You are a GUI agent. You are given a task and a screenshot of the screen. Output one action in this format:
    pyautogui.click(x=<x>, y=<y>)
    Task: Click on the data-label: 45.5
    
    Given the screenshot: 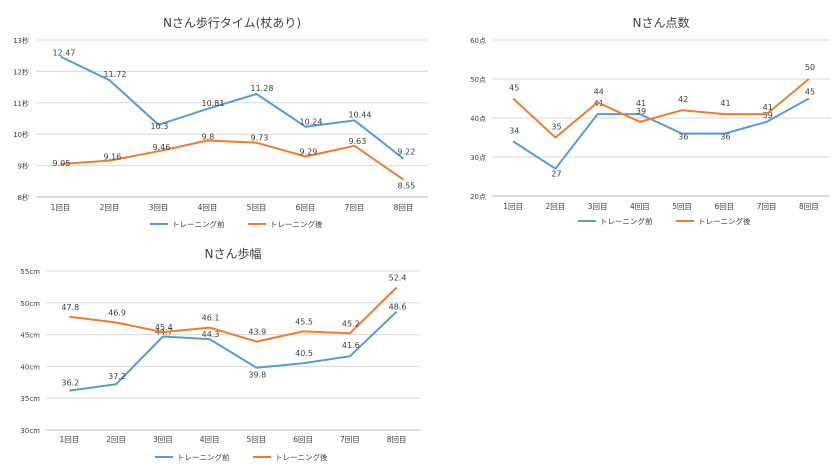 What is the action you would take?
    pyautogui.click(x=304, y=321)
    